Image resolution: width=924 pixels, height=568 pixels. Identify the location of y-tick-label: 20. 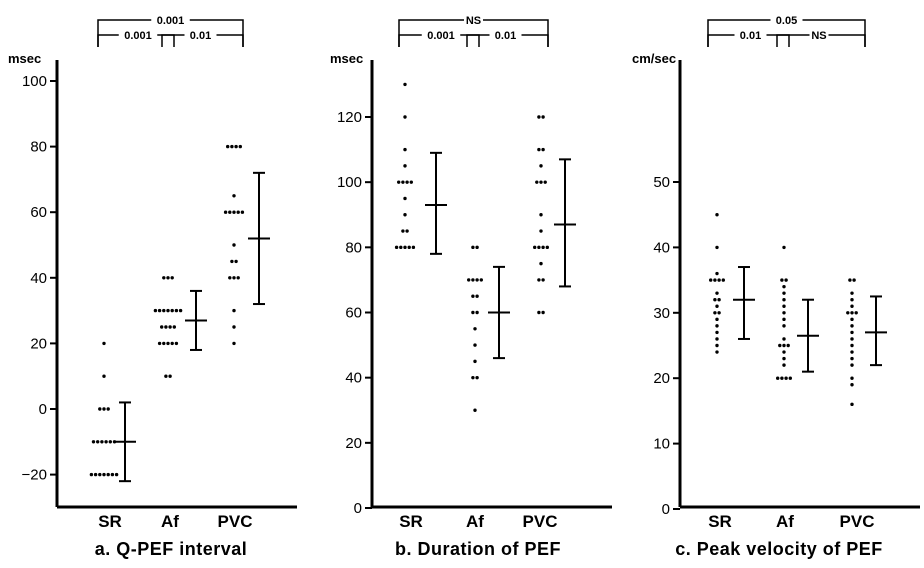
(38, 343).